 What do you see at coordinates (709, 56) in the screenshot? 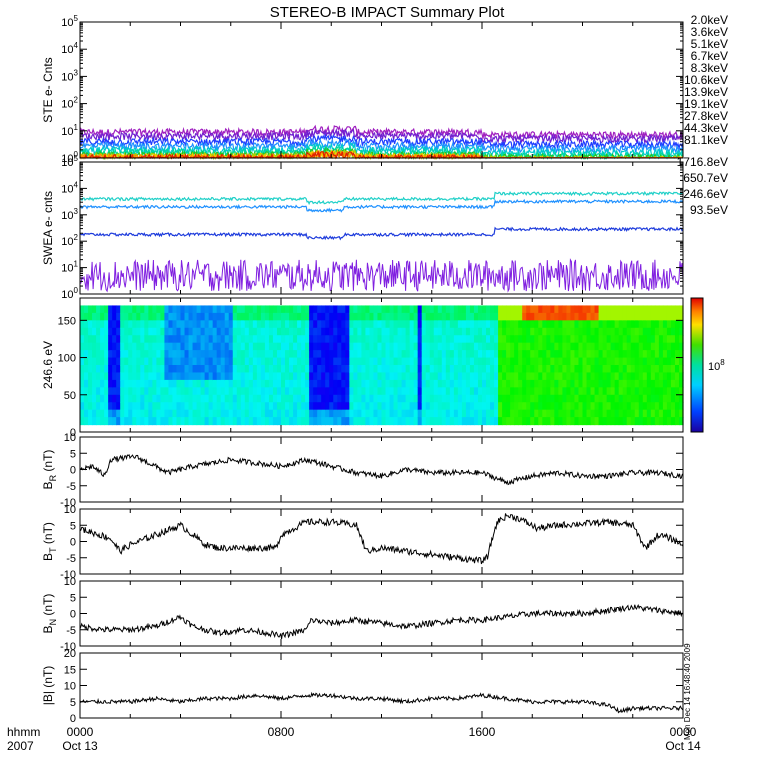
I see `legend-entry: 6.7keV` at bounding box center [709, 56].